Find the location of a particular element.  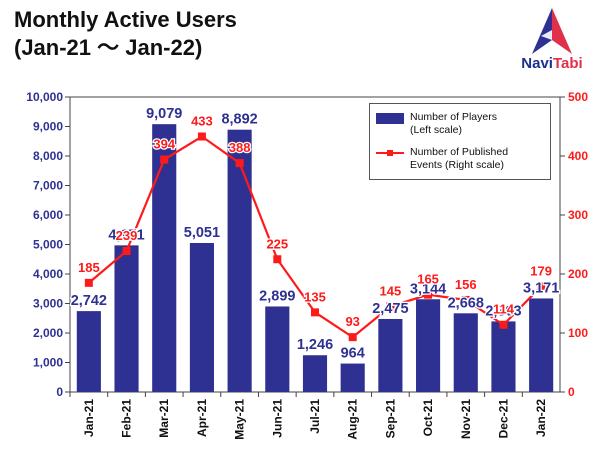

legend-item-players: Number of Players (Left scale) is located at coordinates (436, 124).